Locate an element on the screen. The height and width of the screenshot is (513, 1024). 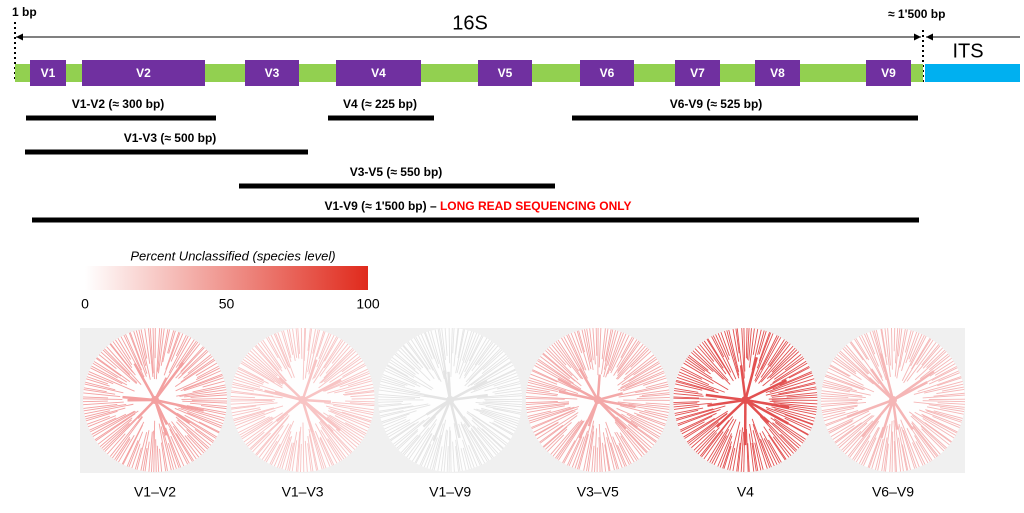
region-label: V1 is located at coordinates (48, 73).